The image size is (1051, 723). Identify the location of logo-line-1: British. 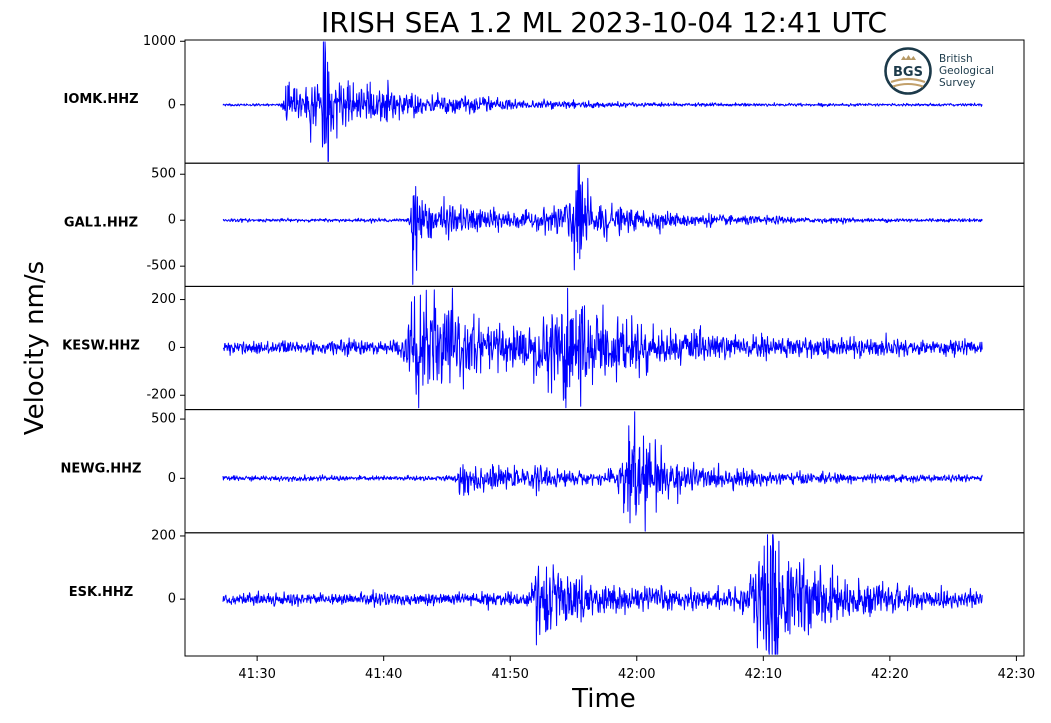
(956, 59).